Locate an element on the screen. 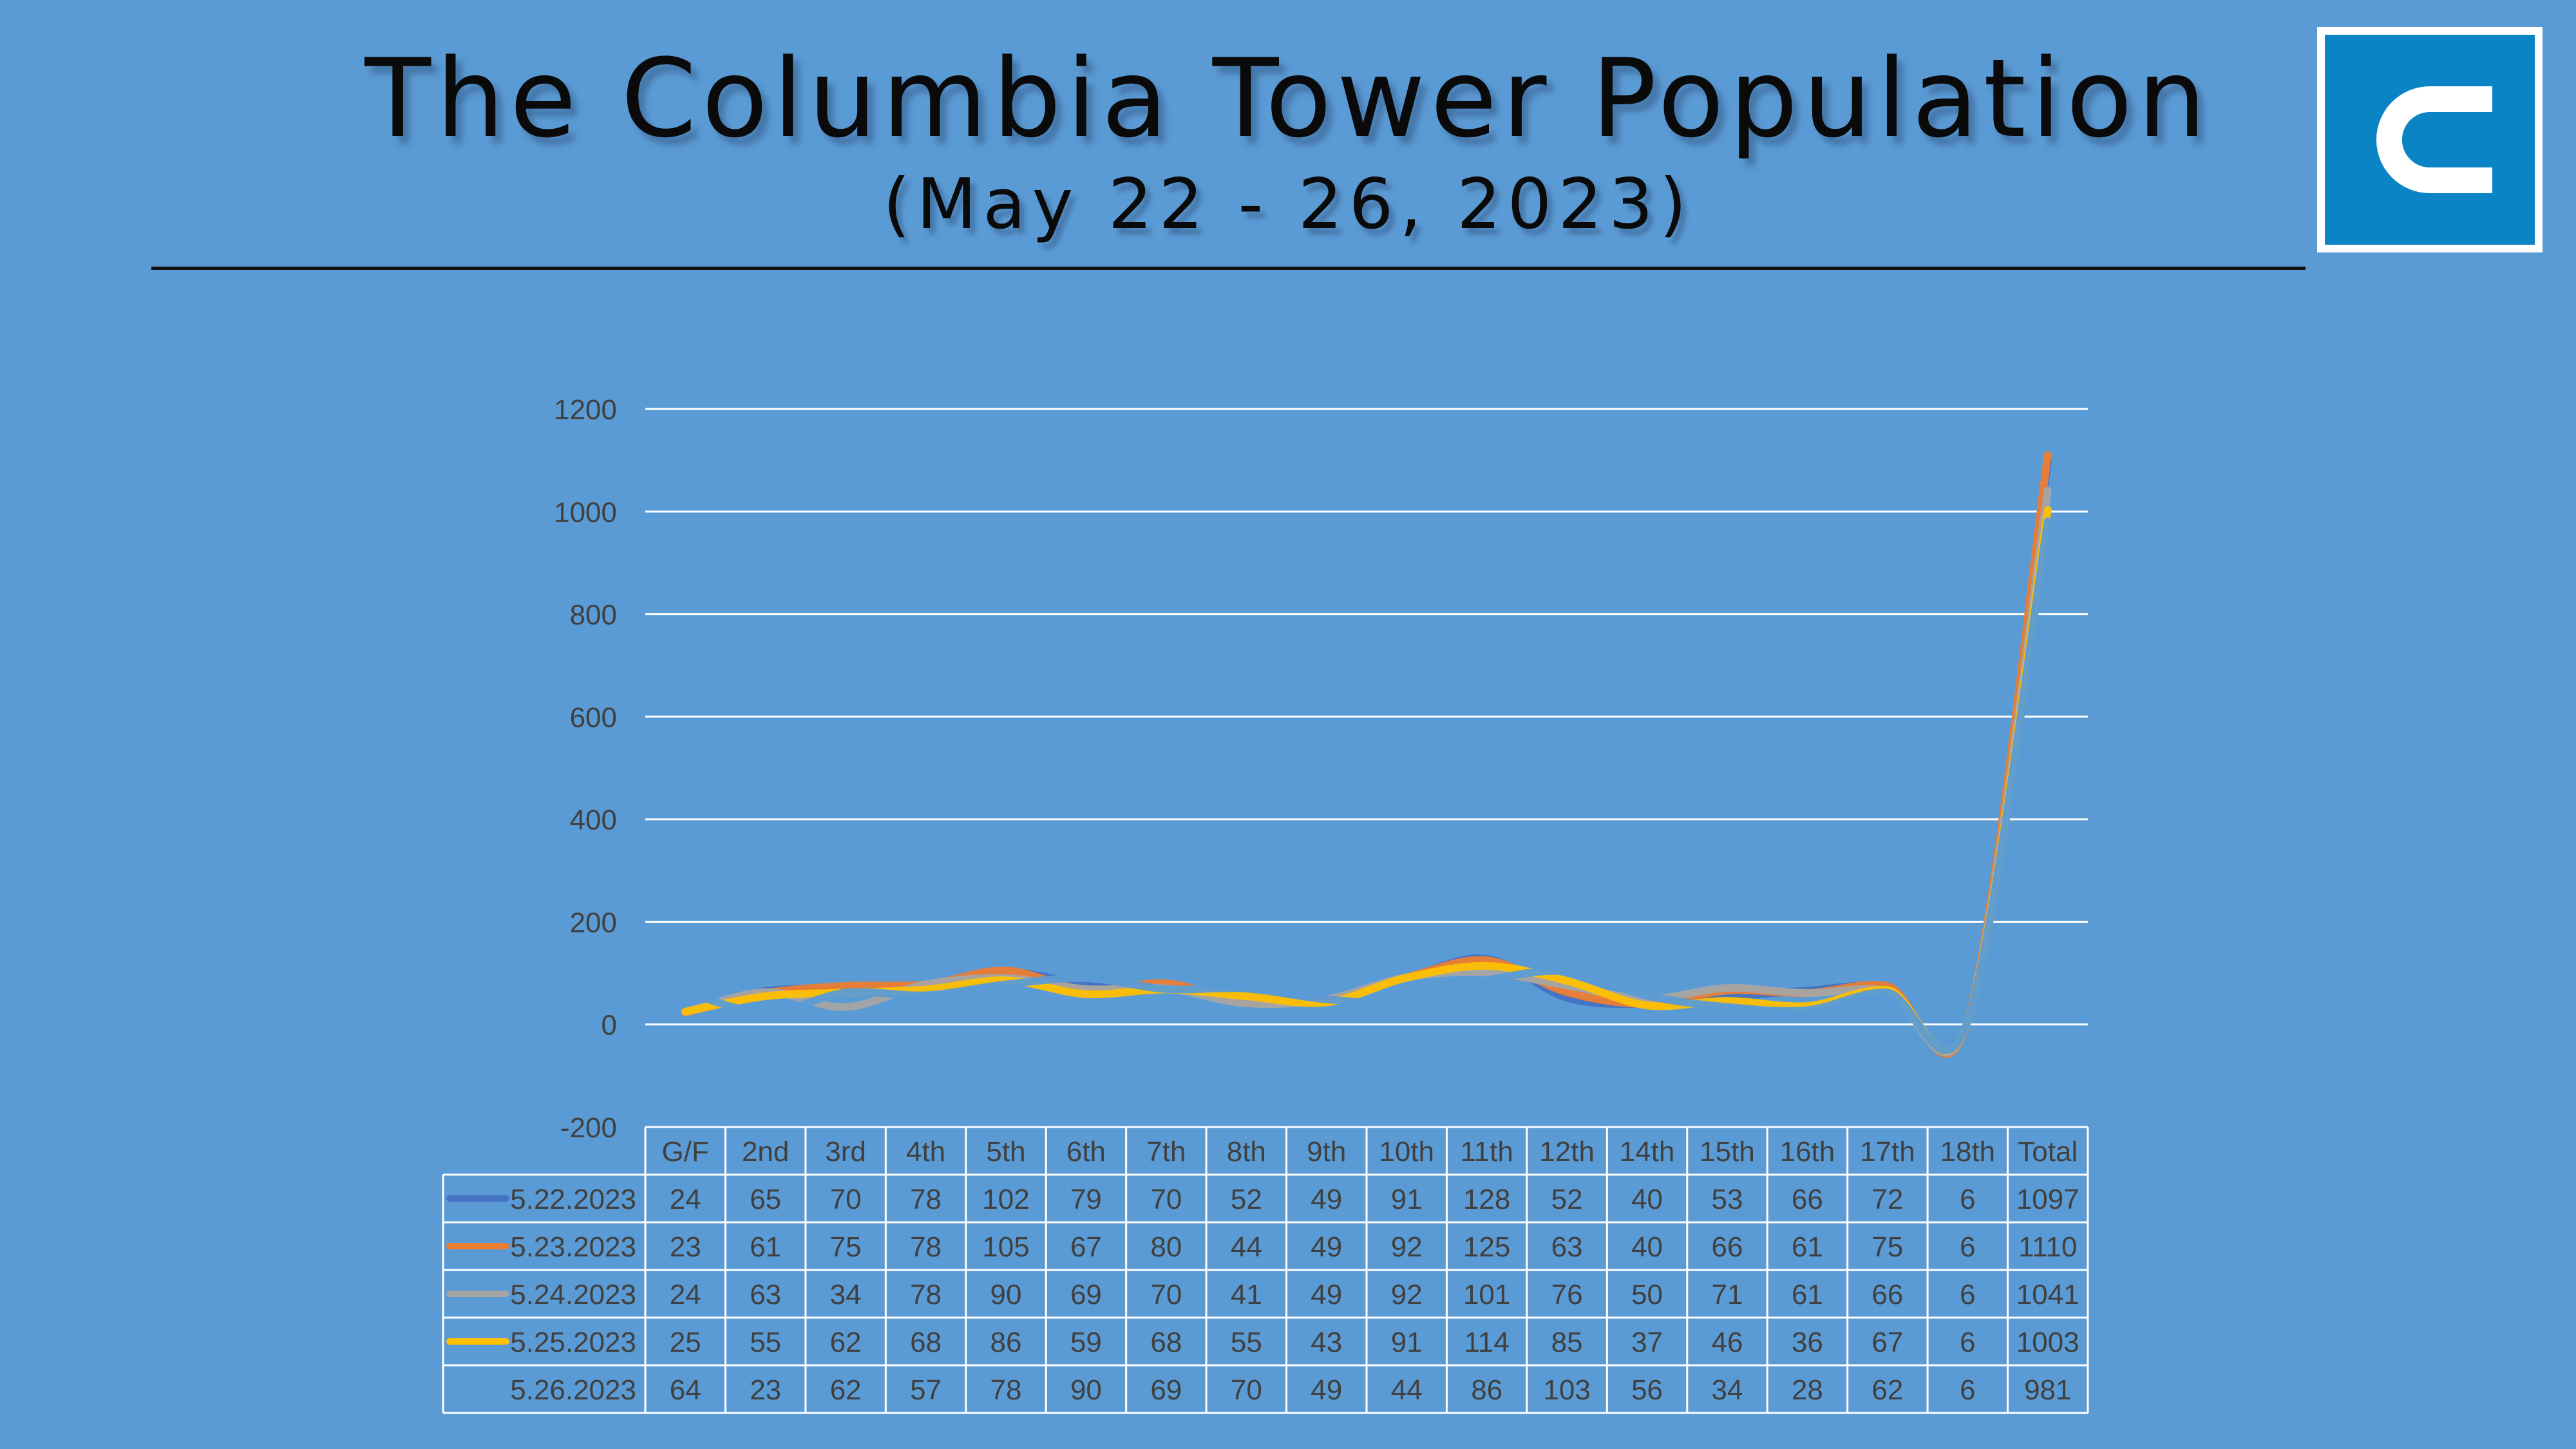 This screenshot has height=1449, width=2576. table-cell-value: 105 is located at coordinates (1006, 1247).